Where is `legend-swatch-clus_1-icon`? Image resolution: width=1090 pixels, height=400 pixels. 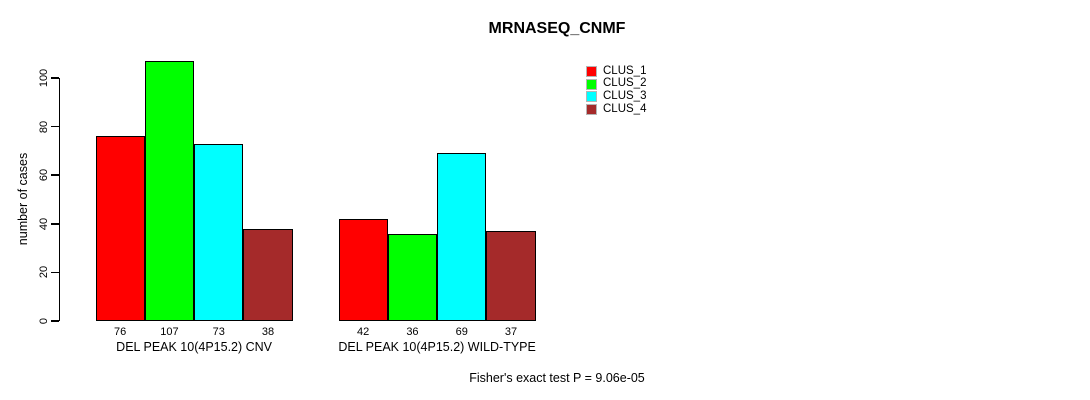
legend-swatch-clus_1-icon is located at coordinates (591, 71).